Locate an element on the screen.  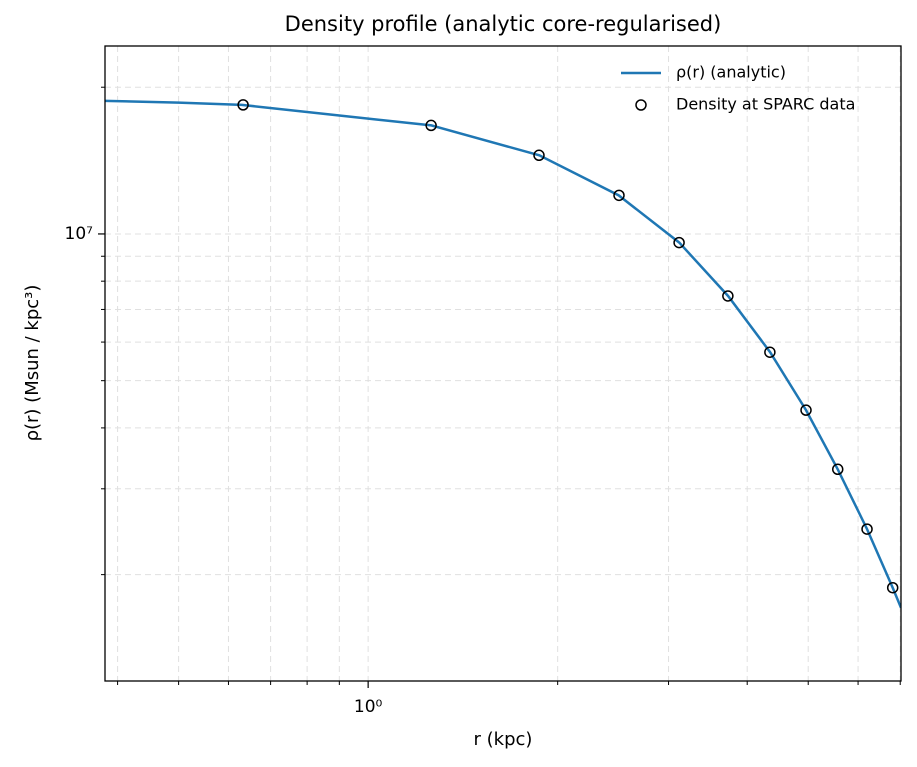
y-axis-label: ρ(r) (Msun / kpc³) is located at coordinates (32, 363).